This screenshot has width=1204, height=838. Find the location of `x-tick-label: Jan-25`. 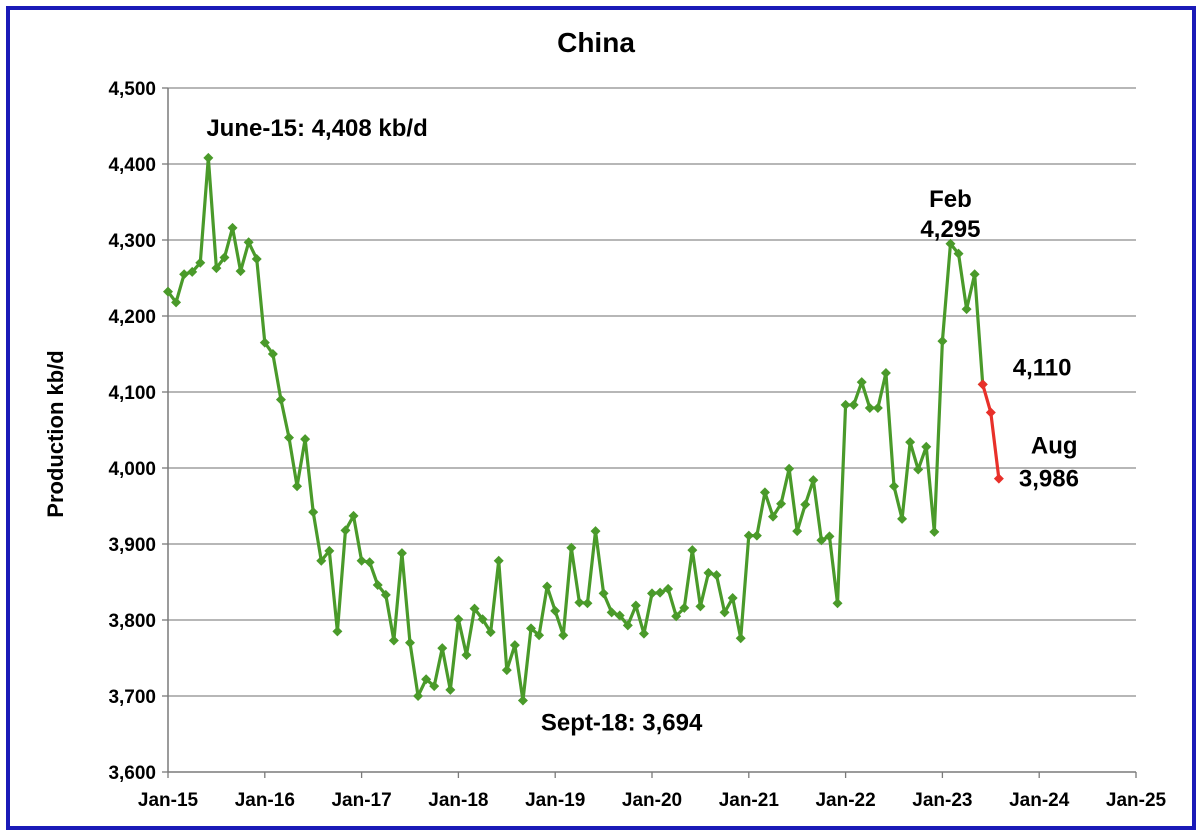

x-tick-label: Jan-25 is located at coordinates (1136, 800).